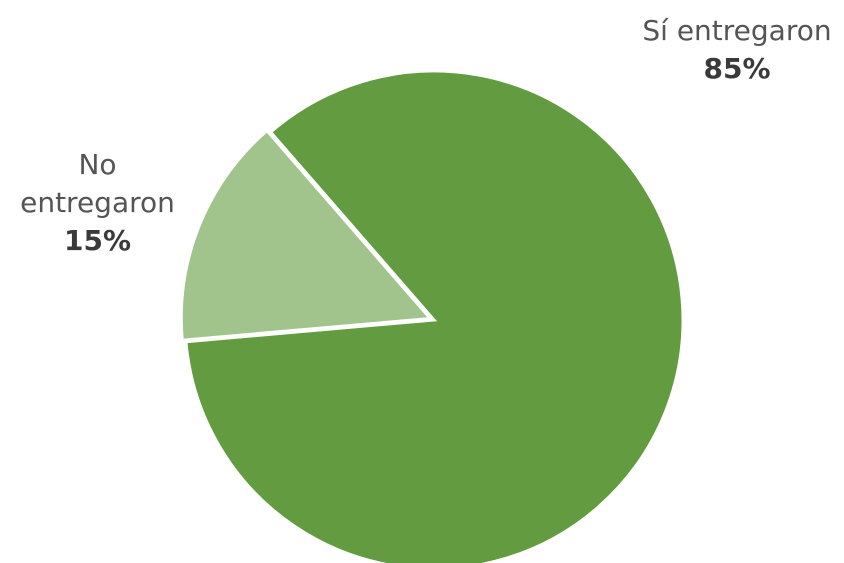 This screenshot has height=563, width=844. What do you see at coordinates (737, 30) in the screenshot?
I see `category-label: Sí entregaron` at bounding box center [737, 30].